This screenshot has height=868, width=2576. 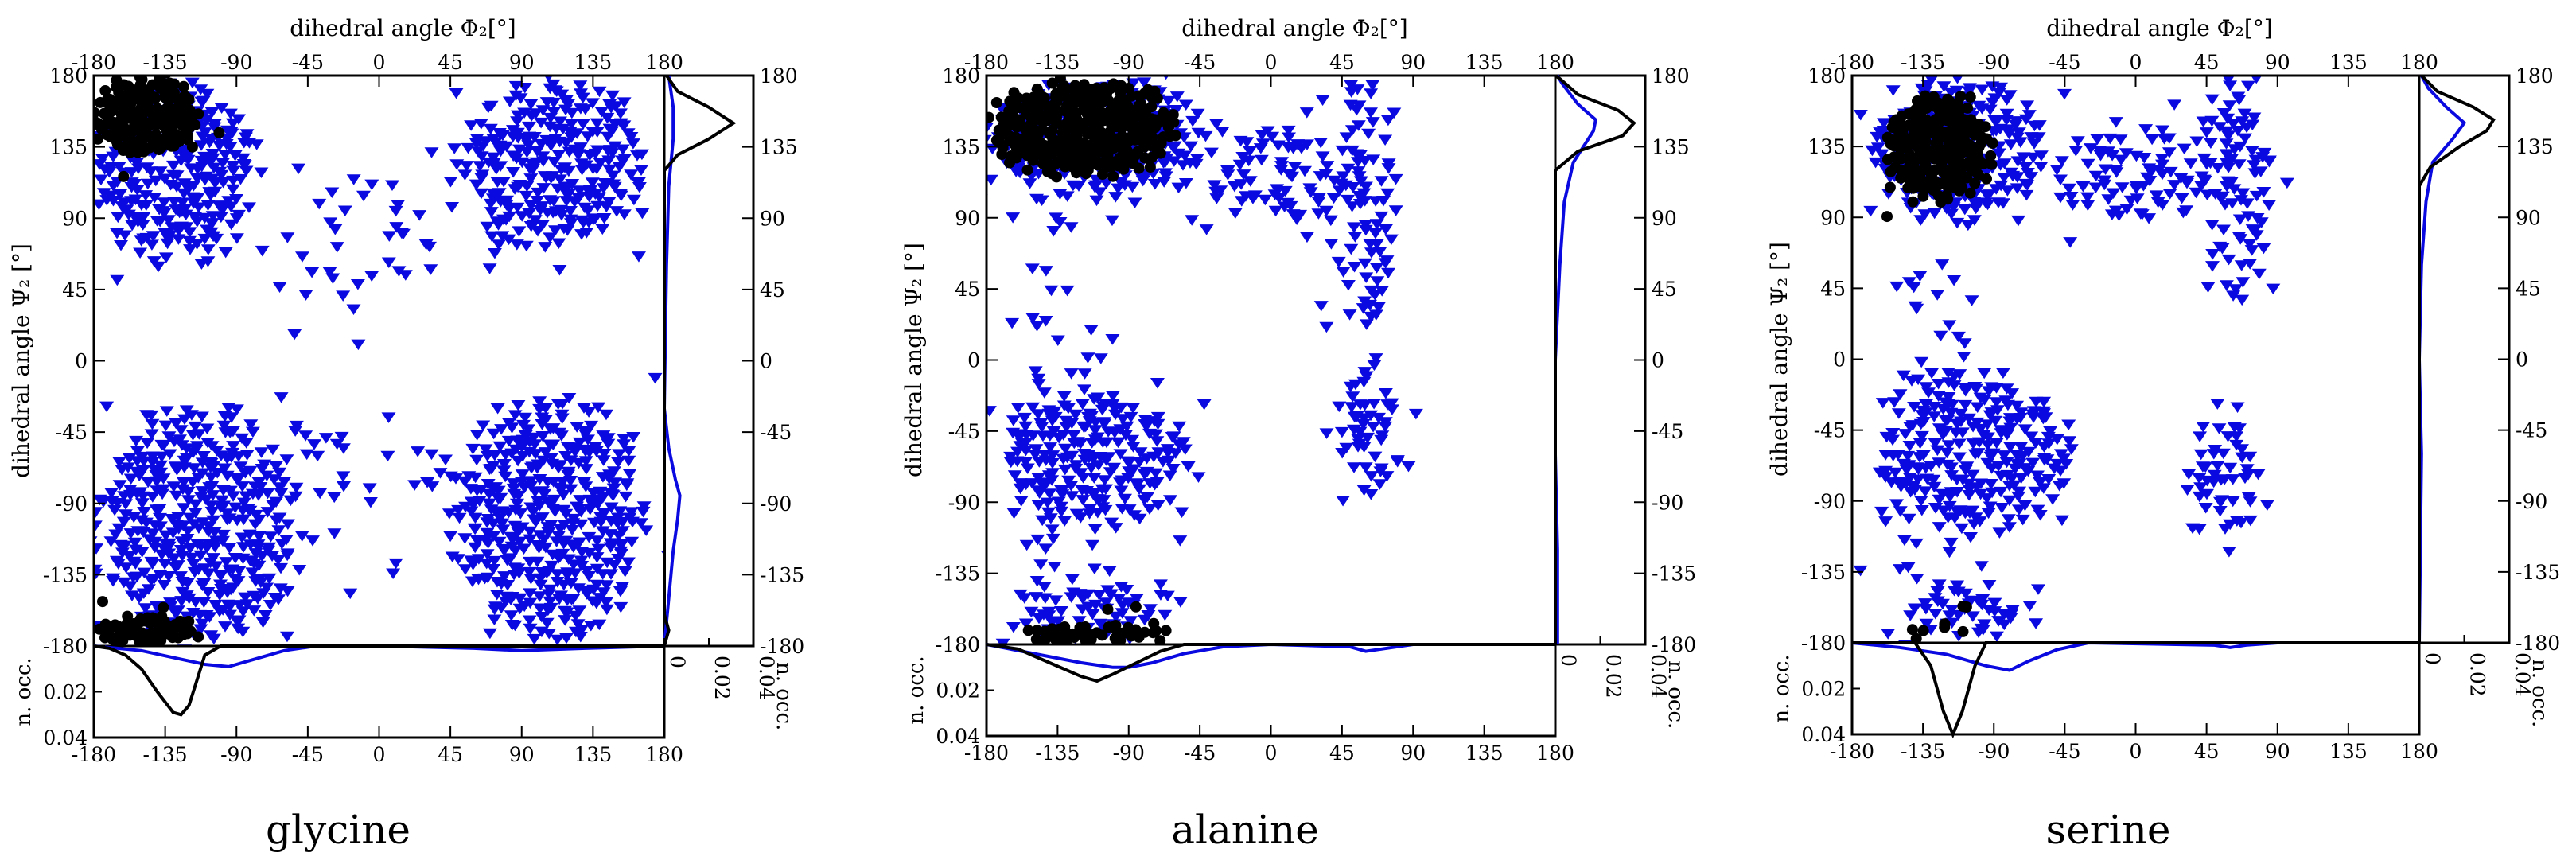 I want to click on blue-phi-distribution-line, so click(x=2135, y=656).